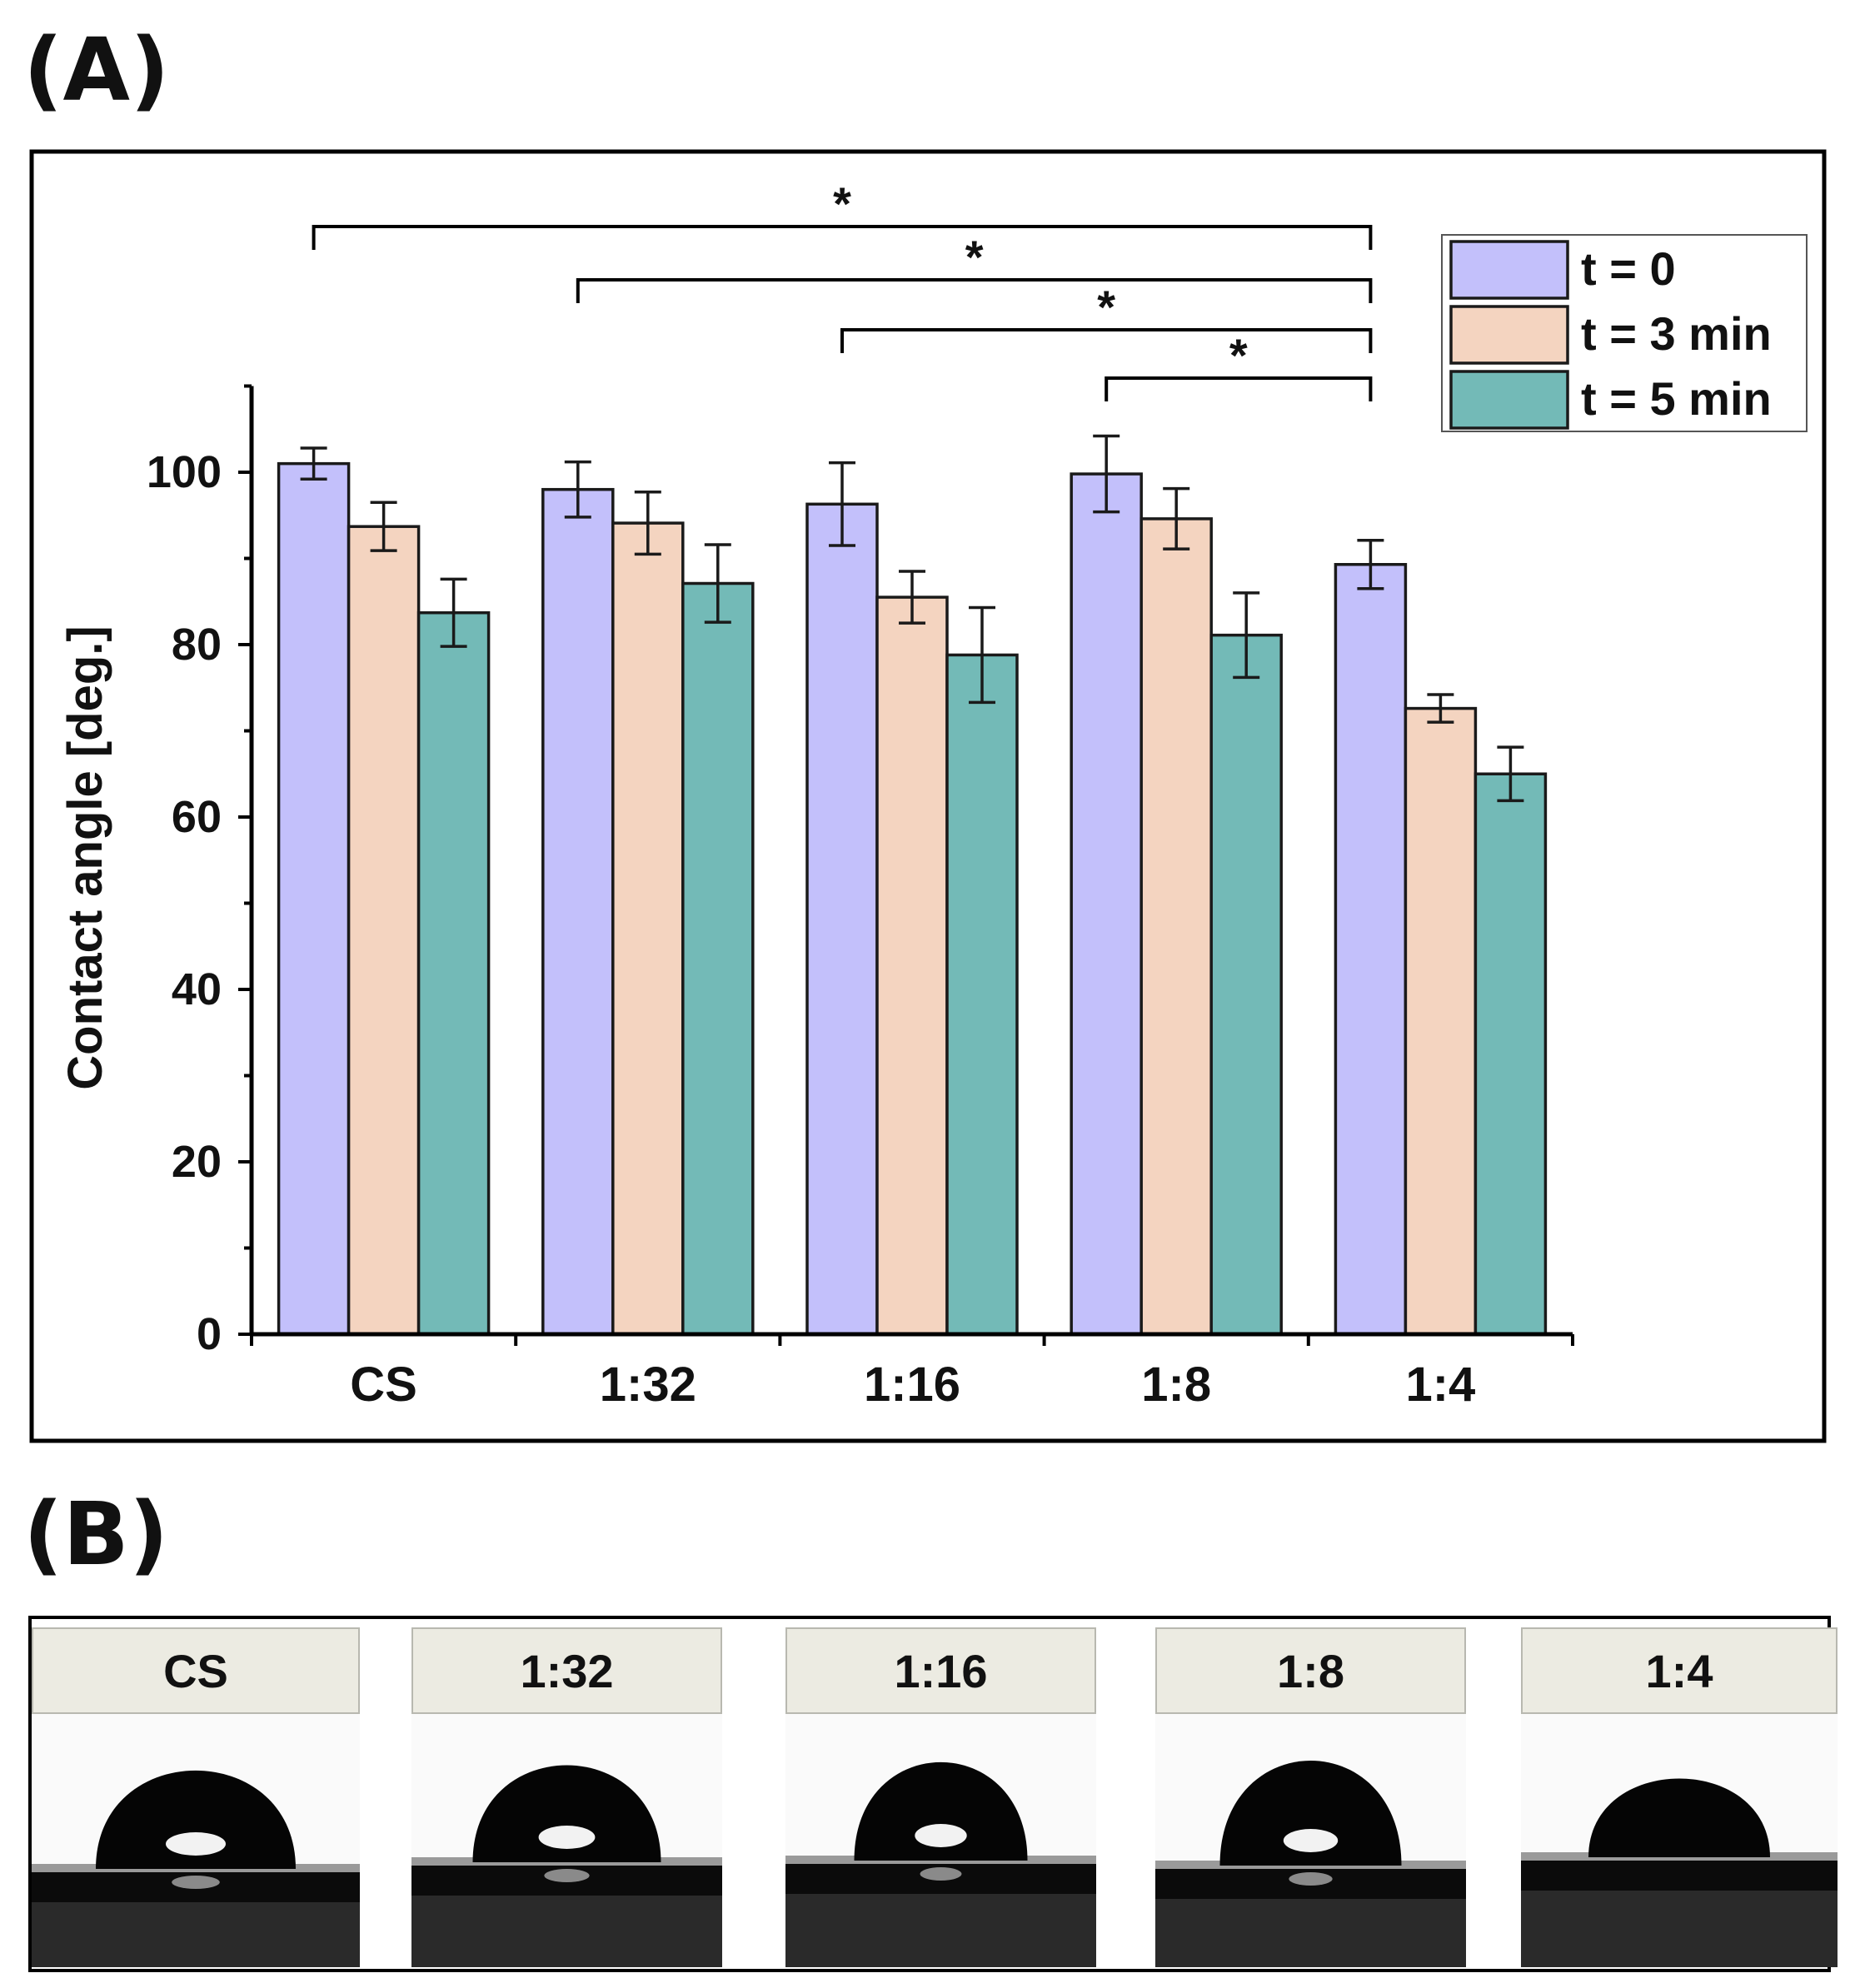  What do you see at coordinates (912, 1385) in the screenshot?
I see `x-tick-label-1:16: 1:16` at bounding box center [912, 1385].